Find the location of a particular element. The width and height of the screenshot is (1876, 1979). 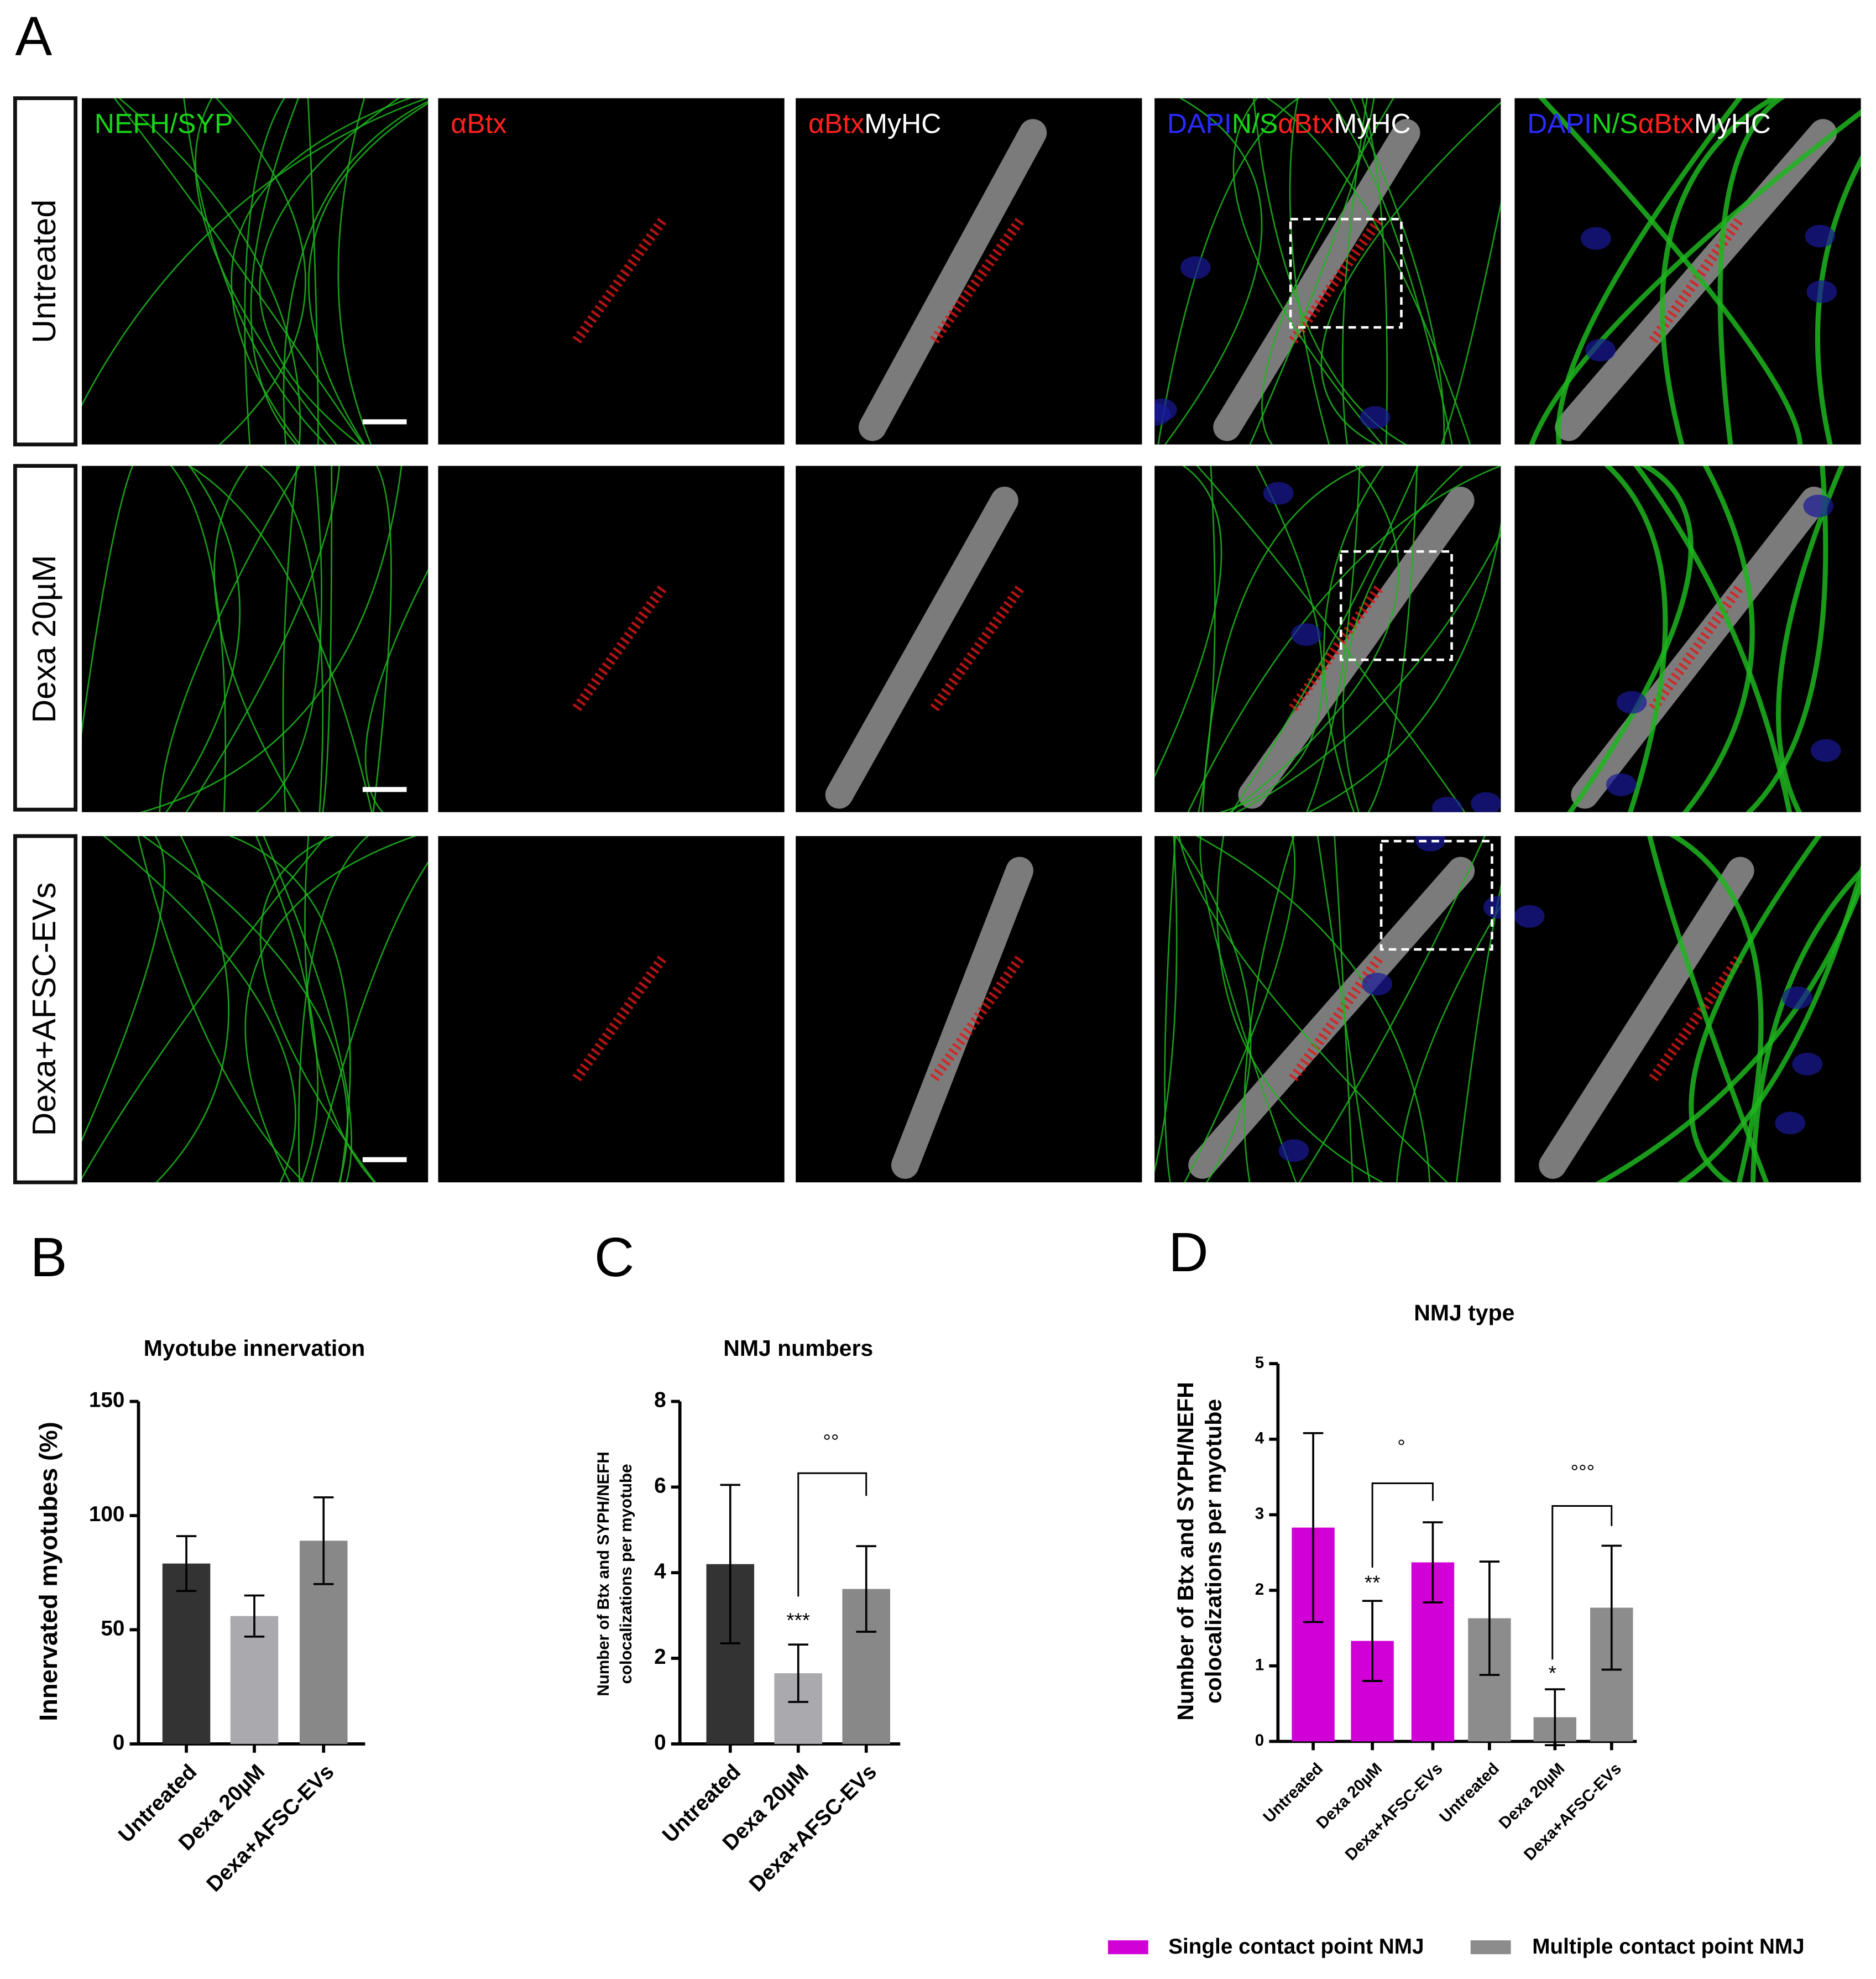

y-axis-label: Innervated myotubes (%) is located at coordinates (48, 1572).